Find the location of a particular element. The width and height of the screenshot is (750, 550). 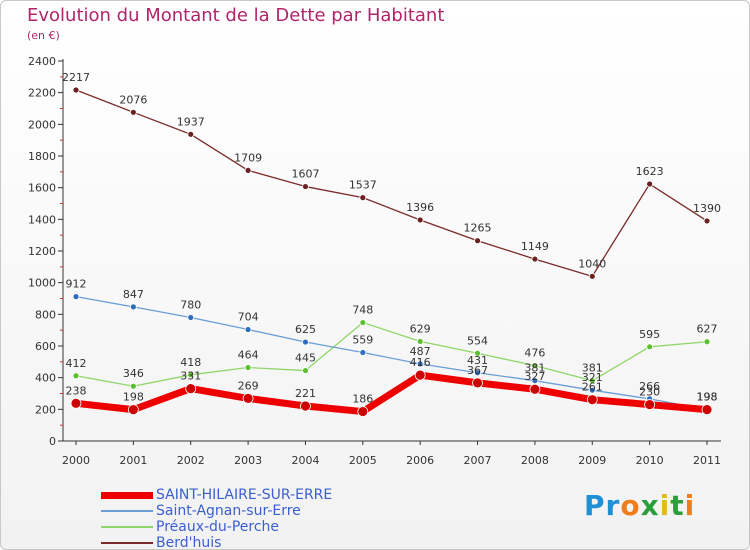

data-label: 238 is located at coordinates (76, 390).